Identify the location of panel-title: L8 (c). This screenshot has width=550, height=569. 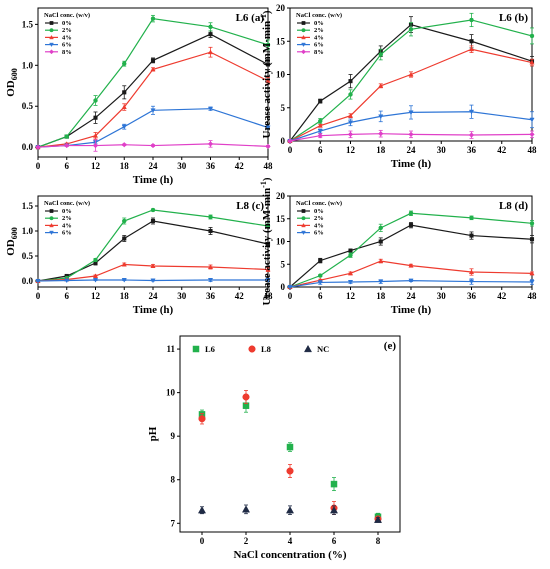
(250, 206).